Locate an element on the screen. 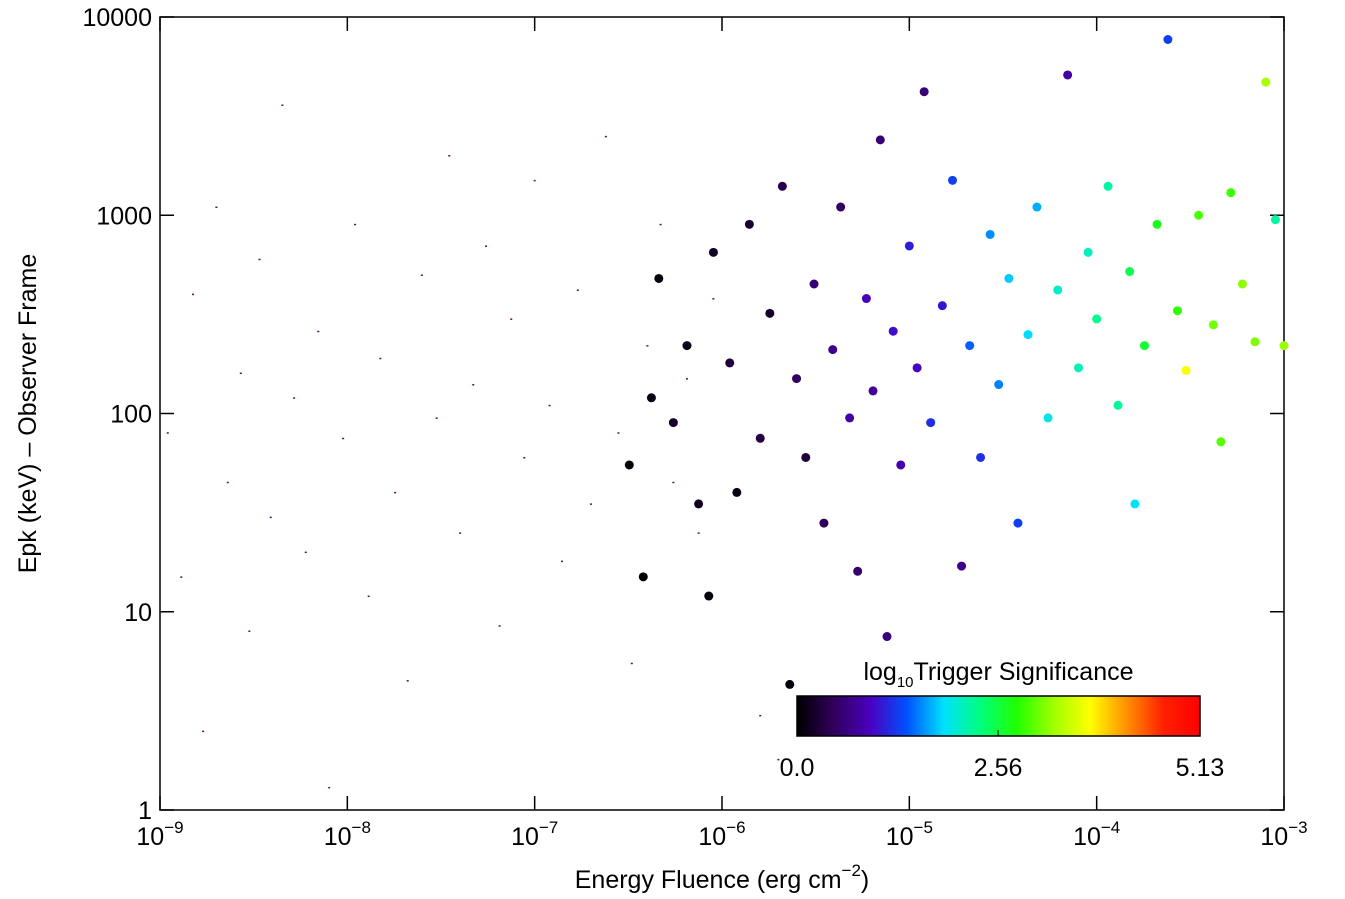  colorbar-title-log: log is located at coordinates (879, 672).